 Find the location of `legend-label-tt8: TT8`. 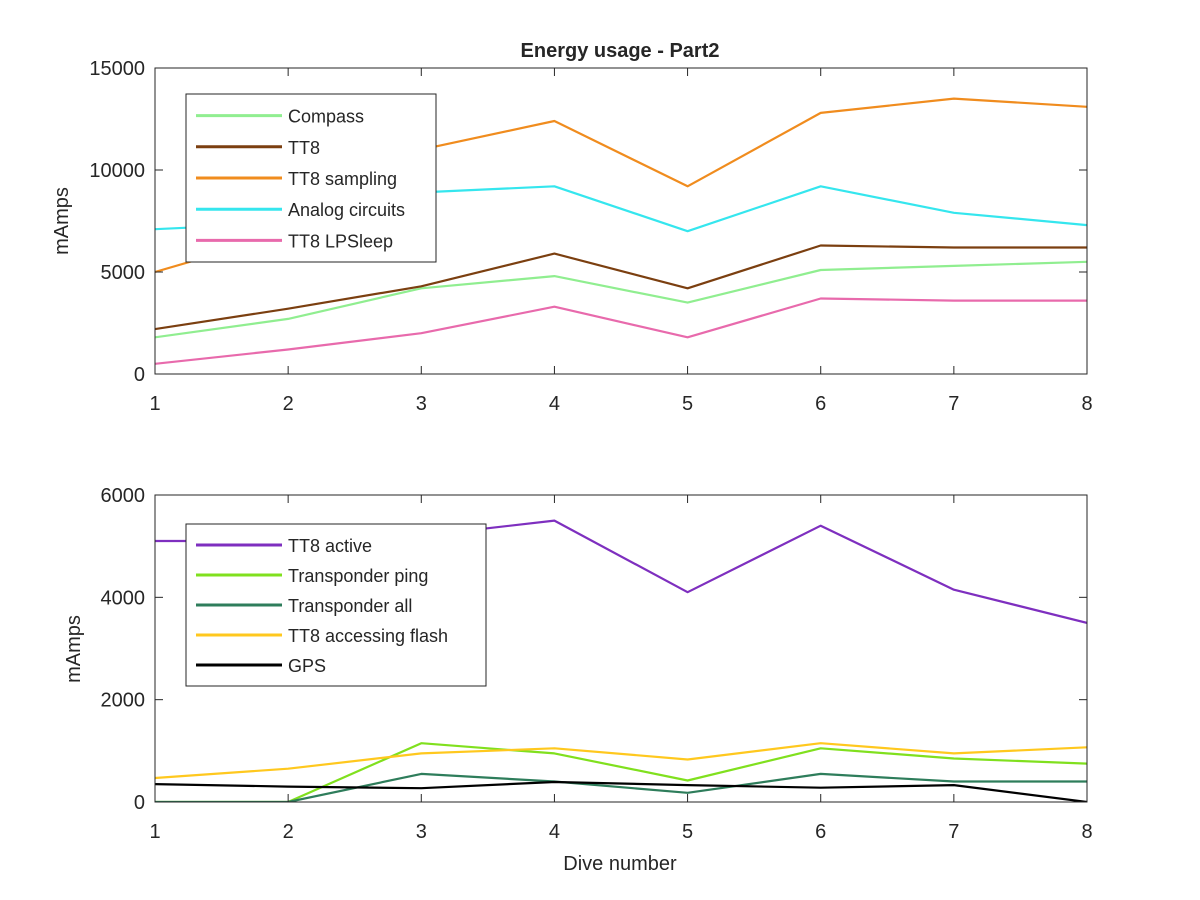

legend-label-tt8: TT8 is located at coordinates (304, 148).